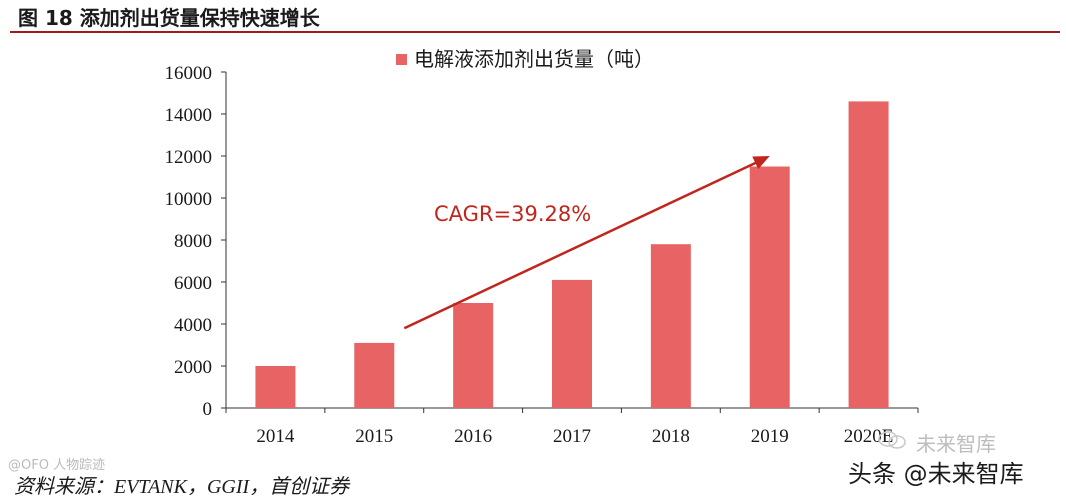 This screenshot has width=1066, height=499. Describe the element at coordinates (583, 244) in the screenshot. I see `cagr-arrow-line` at that location.